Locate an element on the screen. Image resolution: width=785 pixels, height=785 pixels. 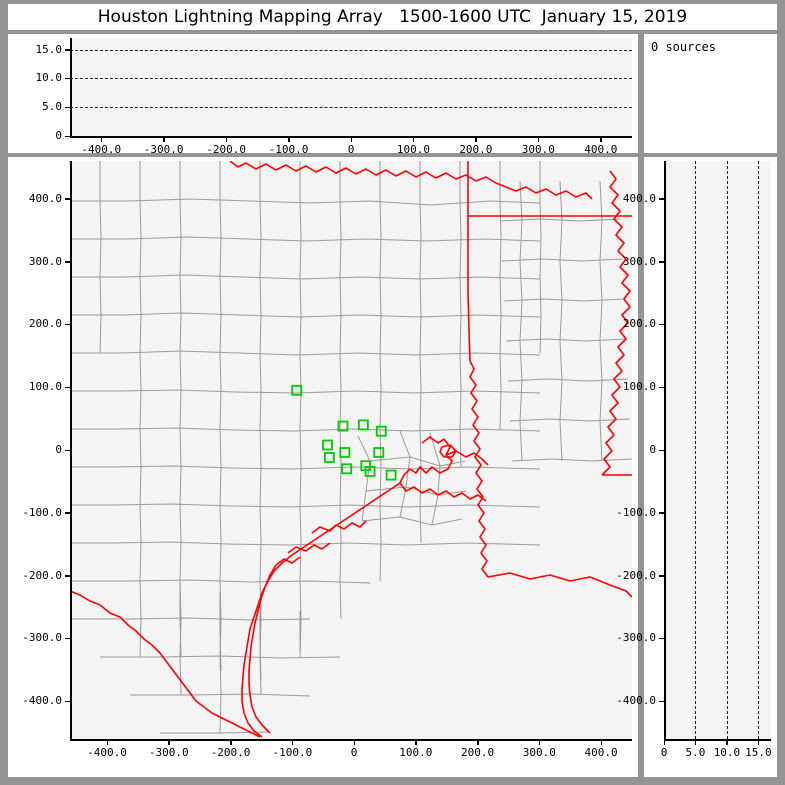
x-tick-label: 10.0 is located at coordinates (727, 752).